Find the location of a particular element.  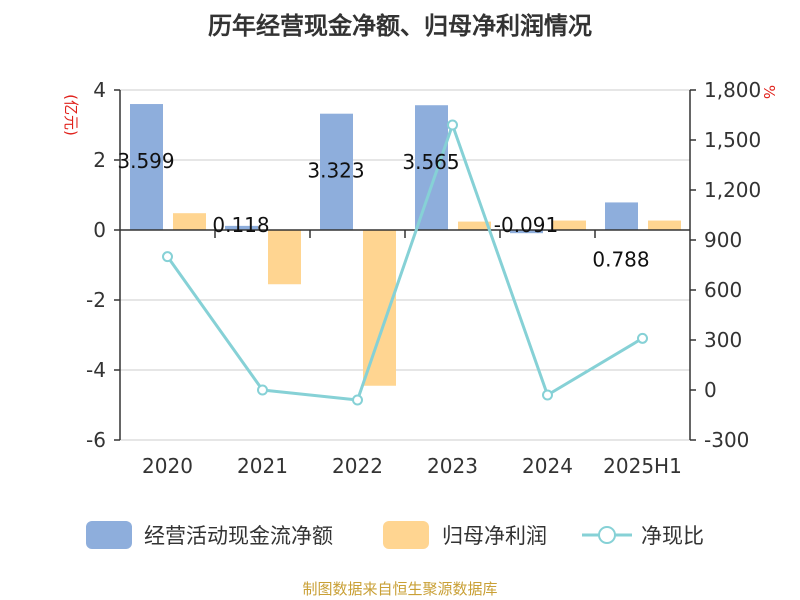

left-tick-label: -2 is located at coordinates (96, 300).